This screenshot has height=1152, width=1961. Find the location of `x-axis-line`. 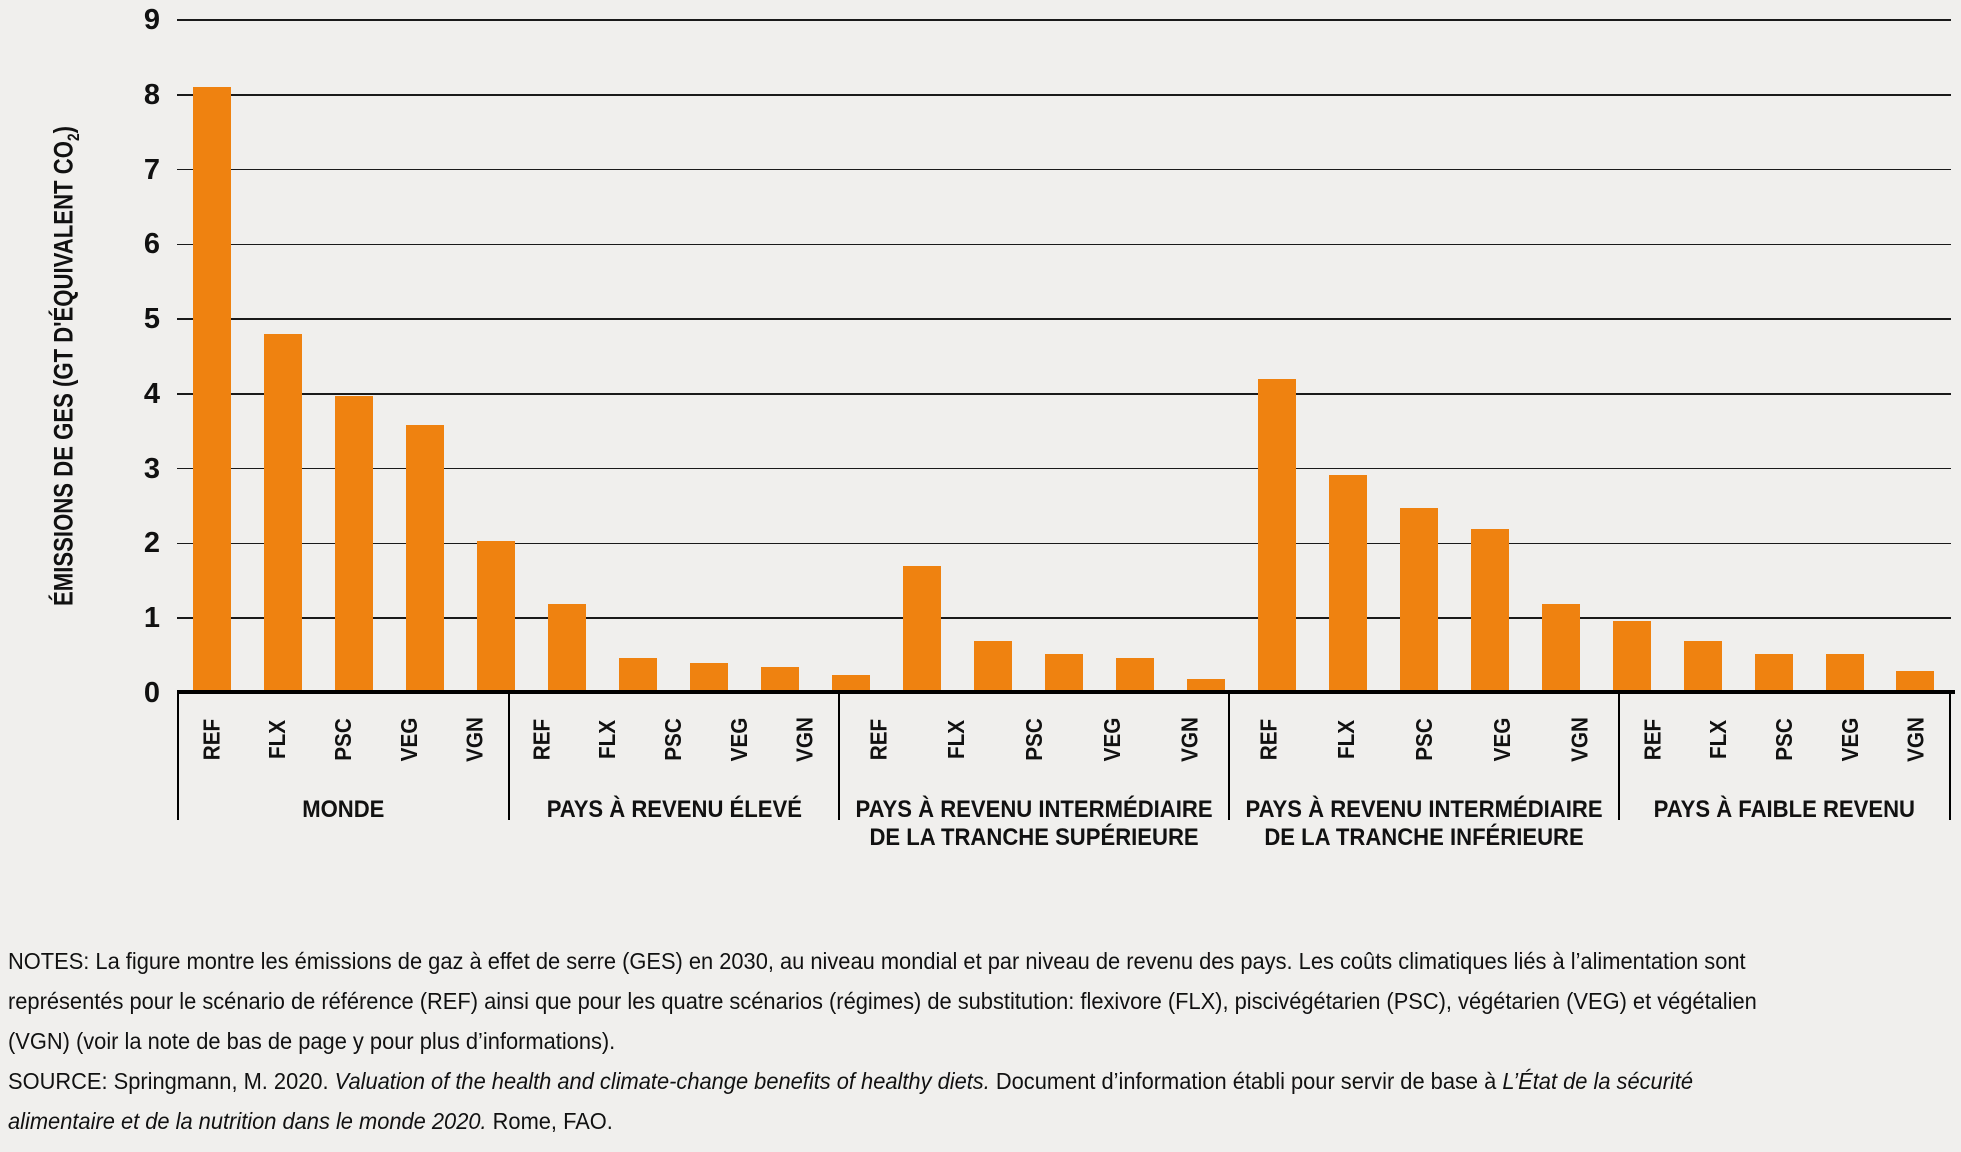

x-axis-line is located at coordinates (1066, 692).